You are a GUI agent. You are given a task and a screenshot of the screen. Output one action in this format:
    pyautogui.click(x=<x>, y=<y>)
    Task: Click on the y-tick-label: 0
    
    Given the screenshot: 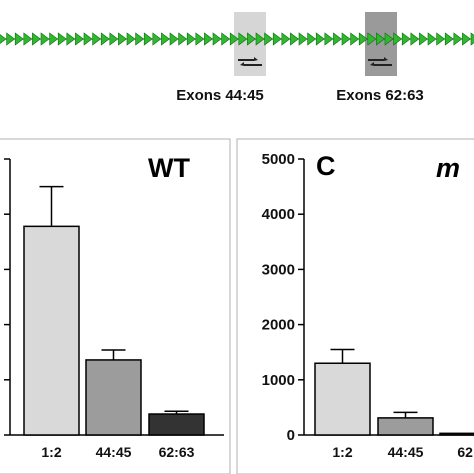 What is the action you would take?
    pyautogui.click(x=291, y=435)
    